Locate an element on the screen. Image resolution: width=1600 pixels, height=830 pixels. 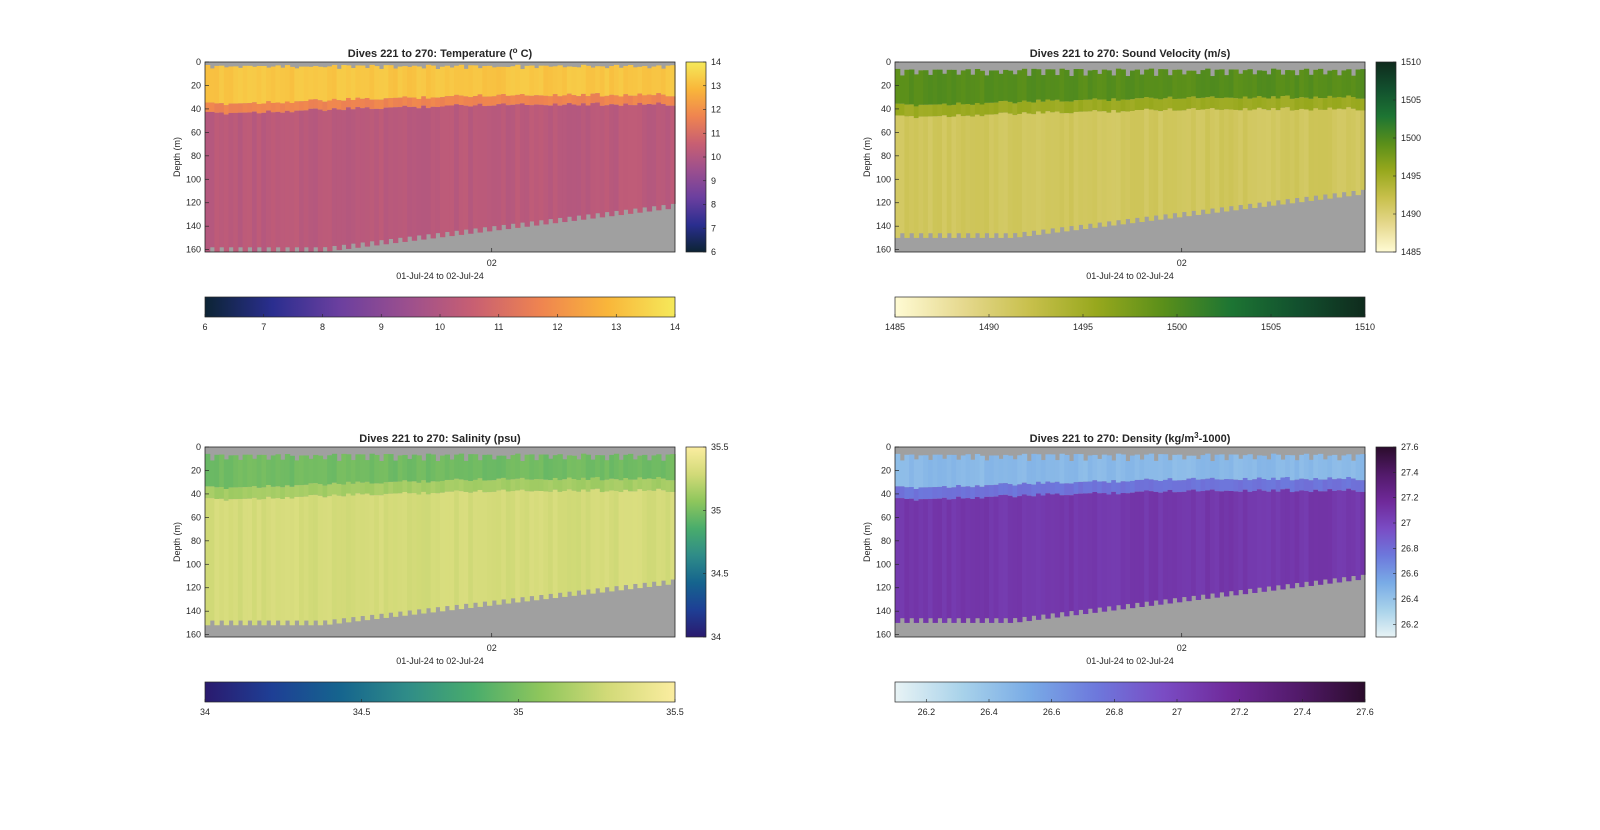
side-colorbar-tick-label: 1485 is located at coordinates (1411, 252).